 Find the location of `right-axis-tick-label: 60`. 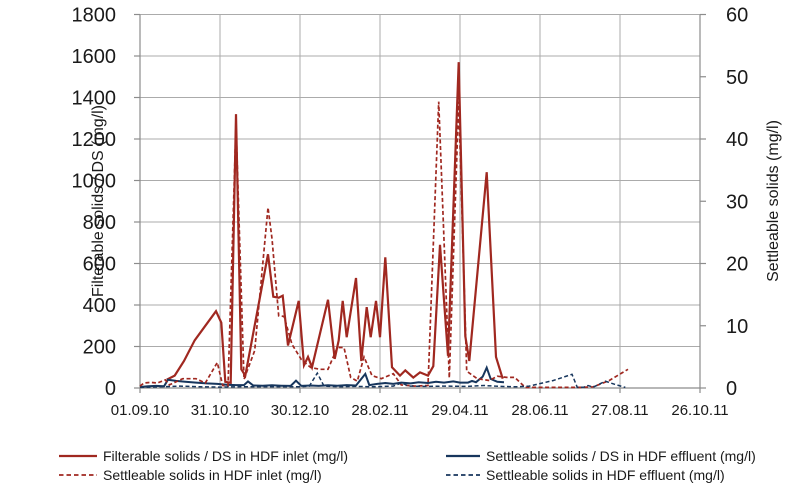

right-axis-tick-label: 60 is located at coordinates (737, 16).